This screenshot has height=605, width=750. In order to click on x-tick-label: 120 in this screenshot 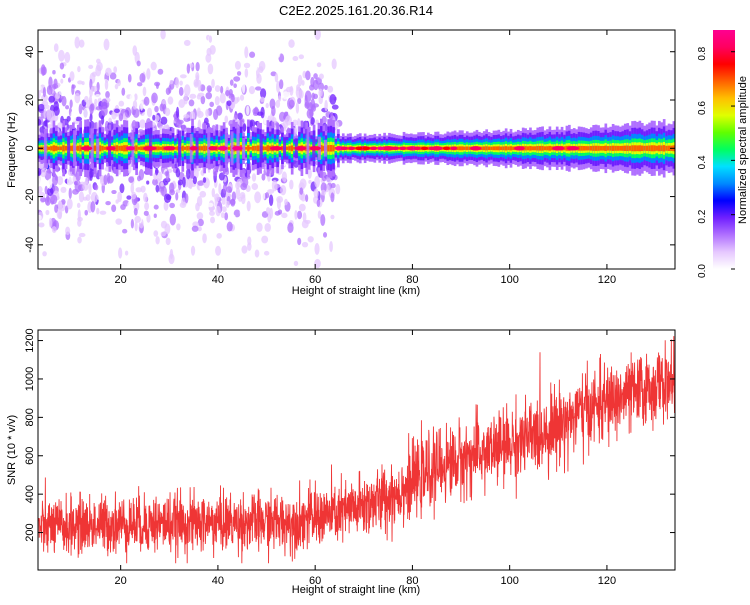, I will do `click(607, 581)`.